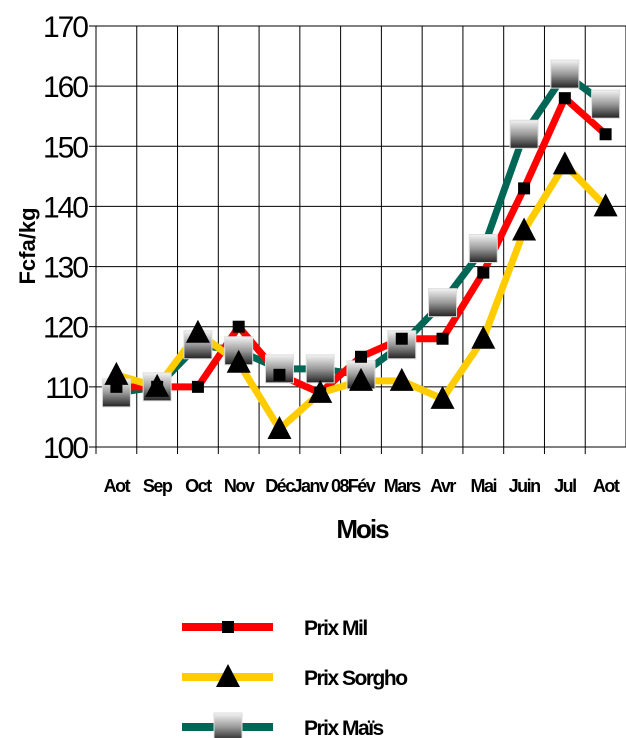  What do you see at coordinates (65, 27) in the screenshot?
I see `y-tick-label: 170` at bounding box center [65, 27].